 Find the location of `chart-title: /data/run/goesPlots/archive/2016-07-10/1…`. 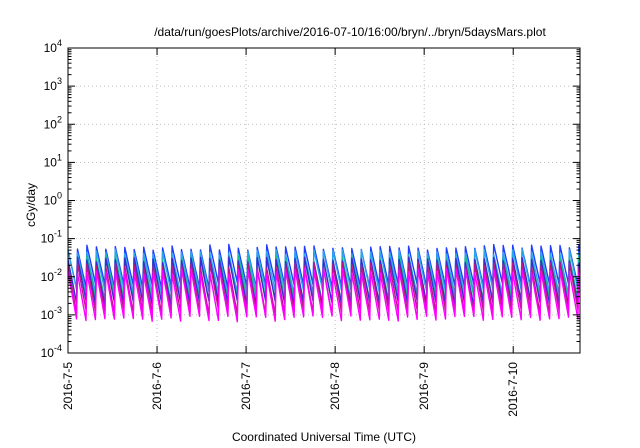

chart-title: /data/run/goesPlots/archive/2016-07-10/1… is located at coordinates (350, 32).